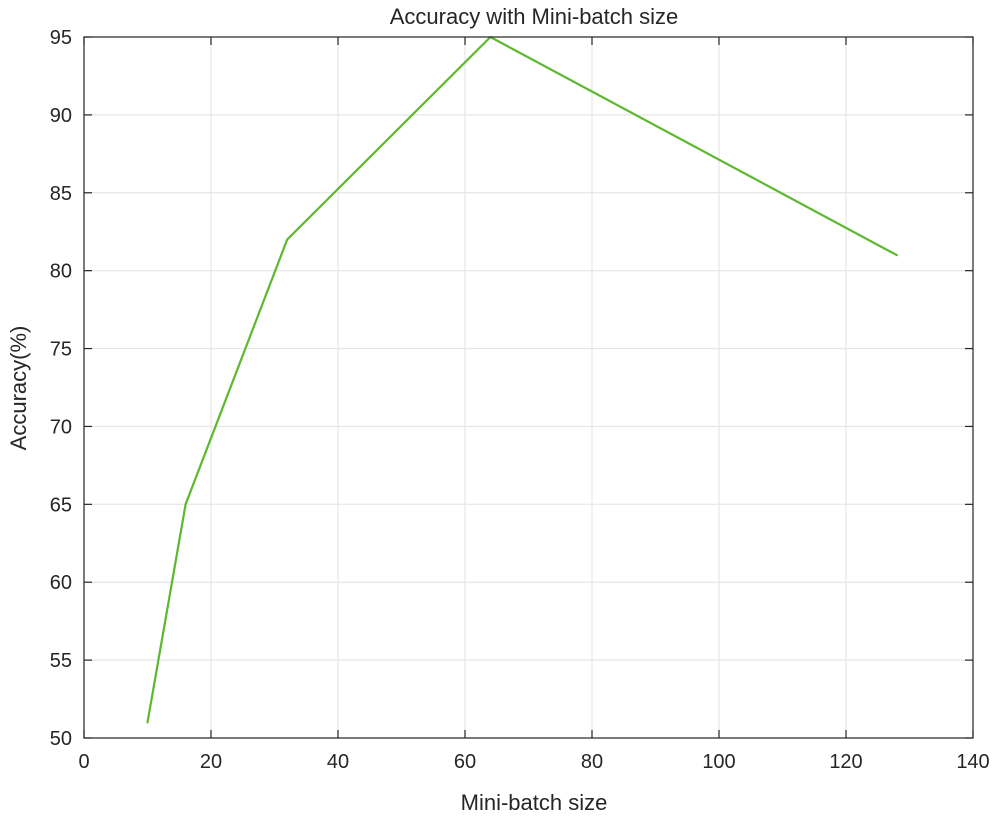  I want to click on x-tick-label: 140, so click(972, 762).